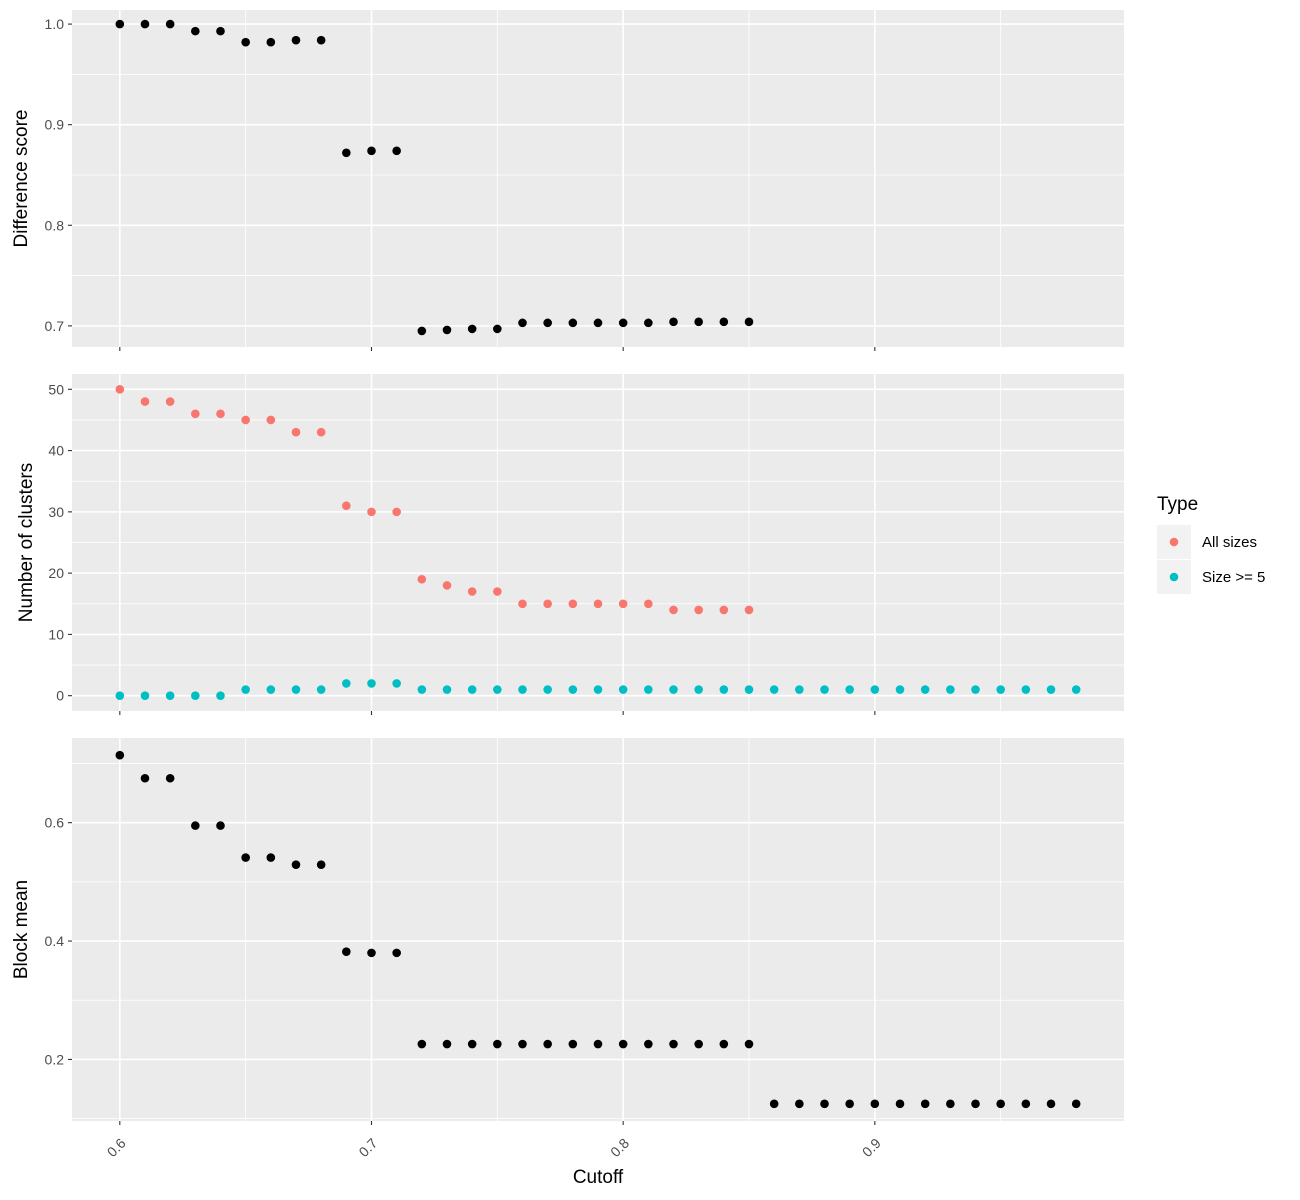 The width and height of the screenshot is (1300, 1200). I want to click on legend-title: Type, so click(1177, 504).